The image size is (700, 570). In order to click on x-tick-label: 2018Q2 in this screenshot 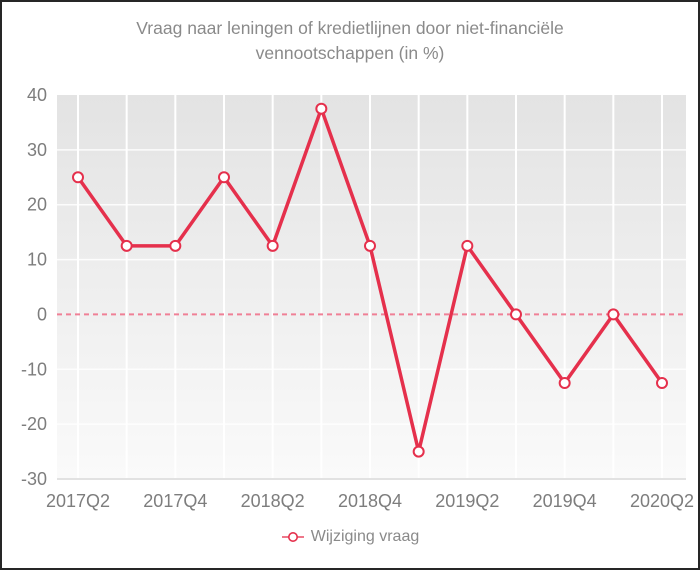, I will do `click(273, 501)`.